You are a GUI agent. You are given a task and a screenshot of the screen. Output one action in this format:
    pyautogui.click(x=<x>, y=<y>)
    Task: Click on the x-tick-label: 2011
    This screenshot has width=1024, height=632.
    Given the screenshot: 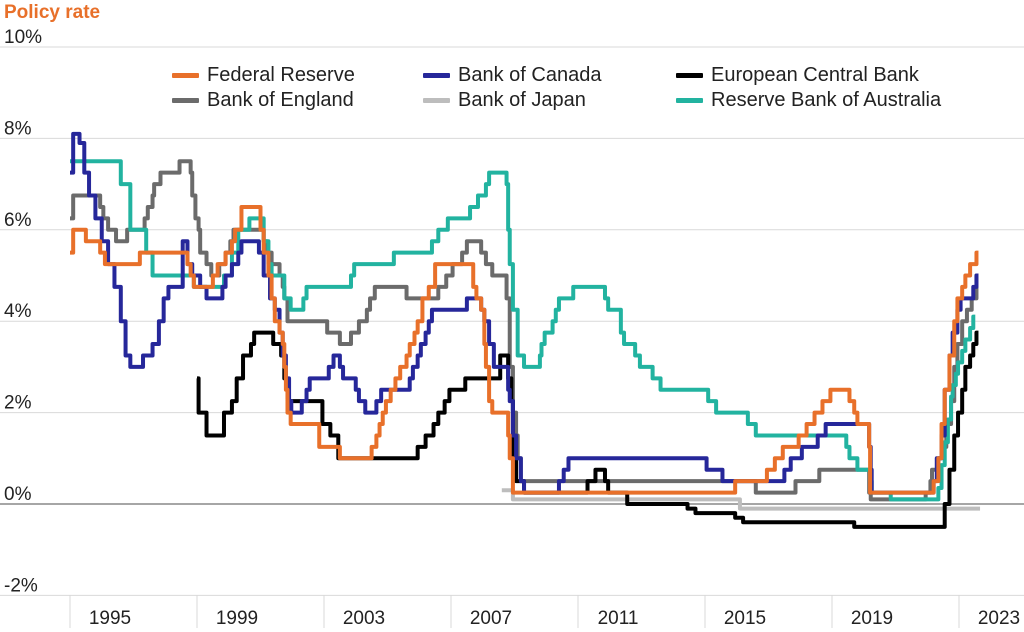 What is the action you would take?
    pyautogui.click(x=618, y=618)
    